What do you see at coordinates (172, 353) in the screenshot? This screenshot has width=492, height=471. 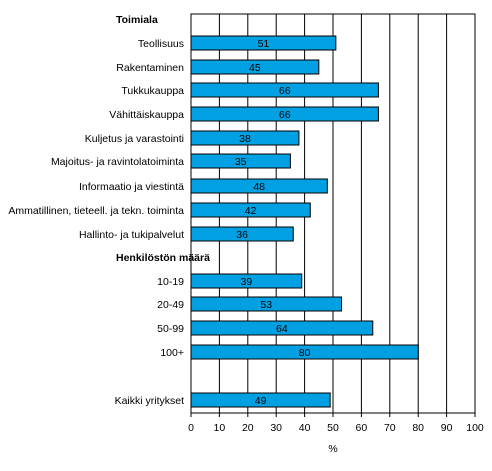 I see `category-label: 100+` at bounding box center [172, 353].